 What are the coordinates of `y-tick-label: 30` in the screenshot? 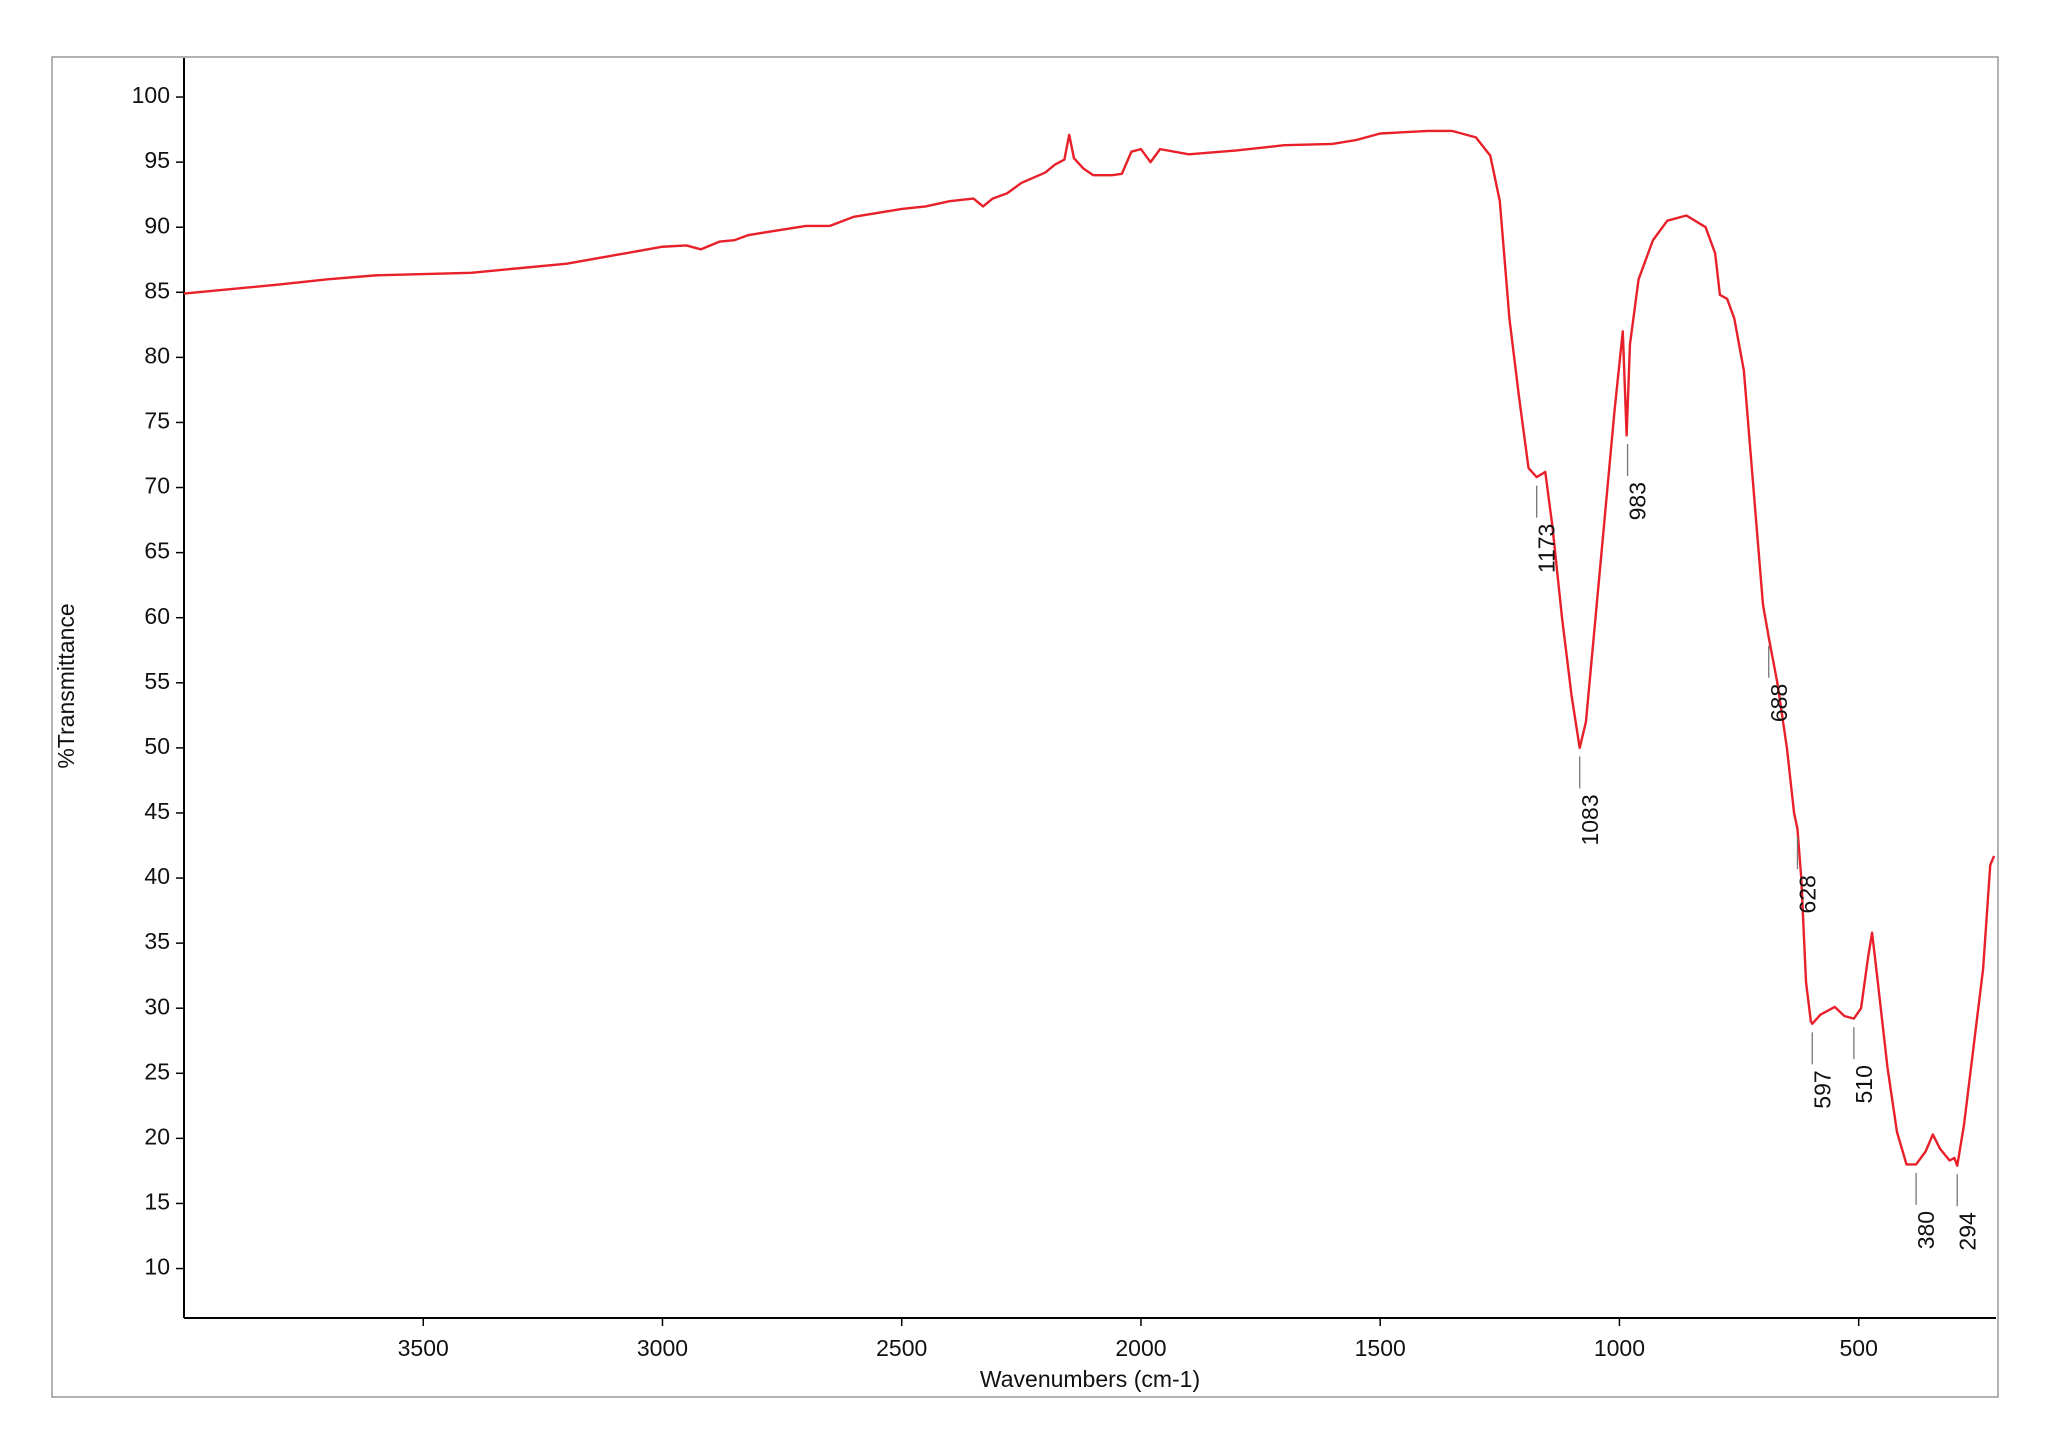 It's located at (157, 1006).